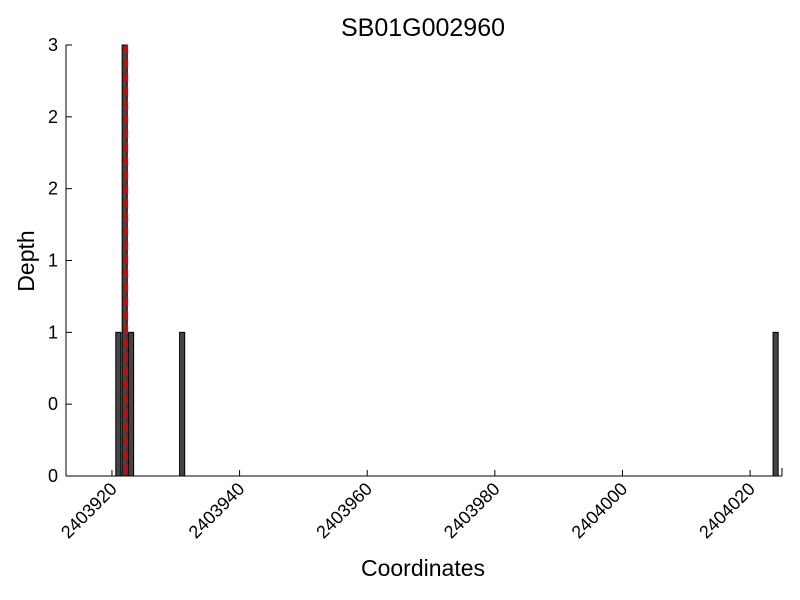 Image resolution: width=800 pixels, height=600 pixels. Describe the element at coordinates (344, 511) in the screenshot. I see `x-tick-label: 2403960` at that location.